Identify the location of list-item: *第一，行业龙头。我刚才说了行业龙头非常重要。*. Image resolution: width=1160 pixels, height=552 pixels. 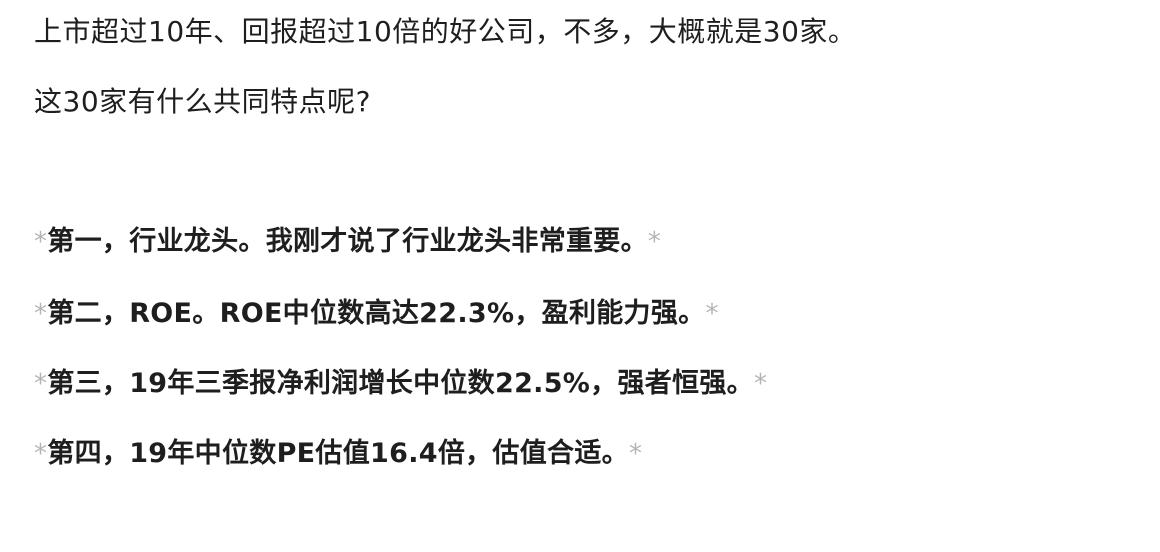
(347, 242).